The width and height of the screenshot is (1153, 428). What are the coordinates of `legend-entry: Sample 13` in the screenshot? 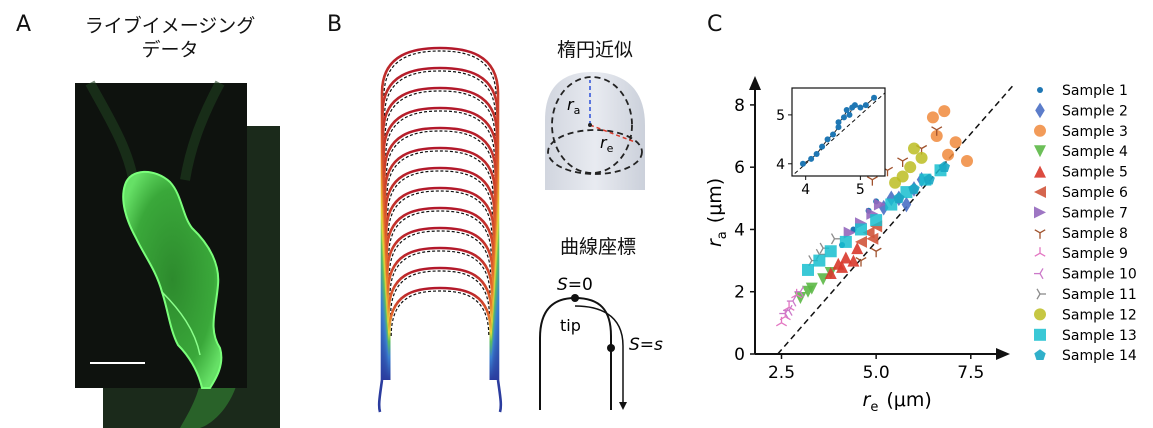 It's located at (1085, 336).